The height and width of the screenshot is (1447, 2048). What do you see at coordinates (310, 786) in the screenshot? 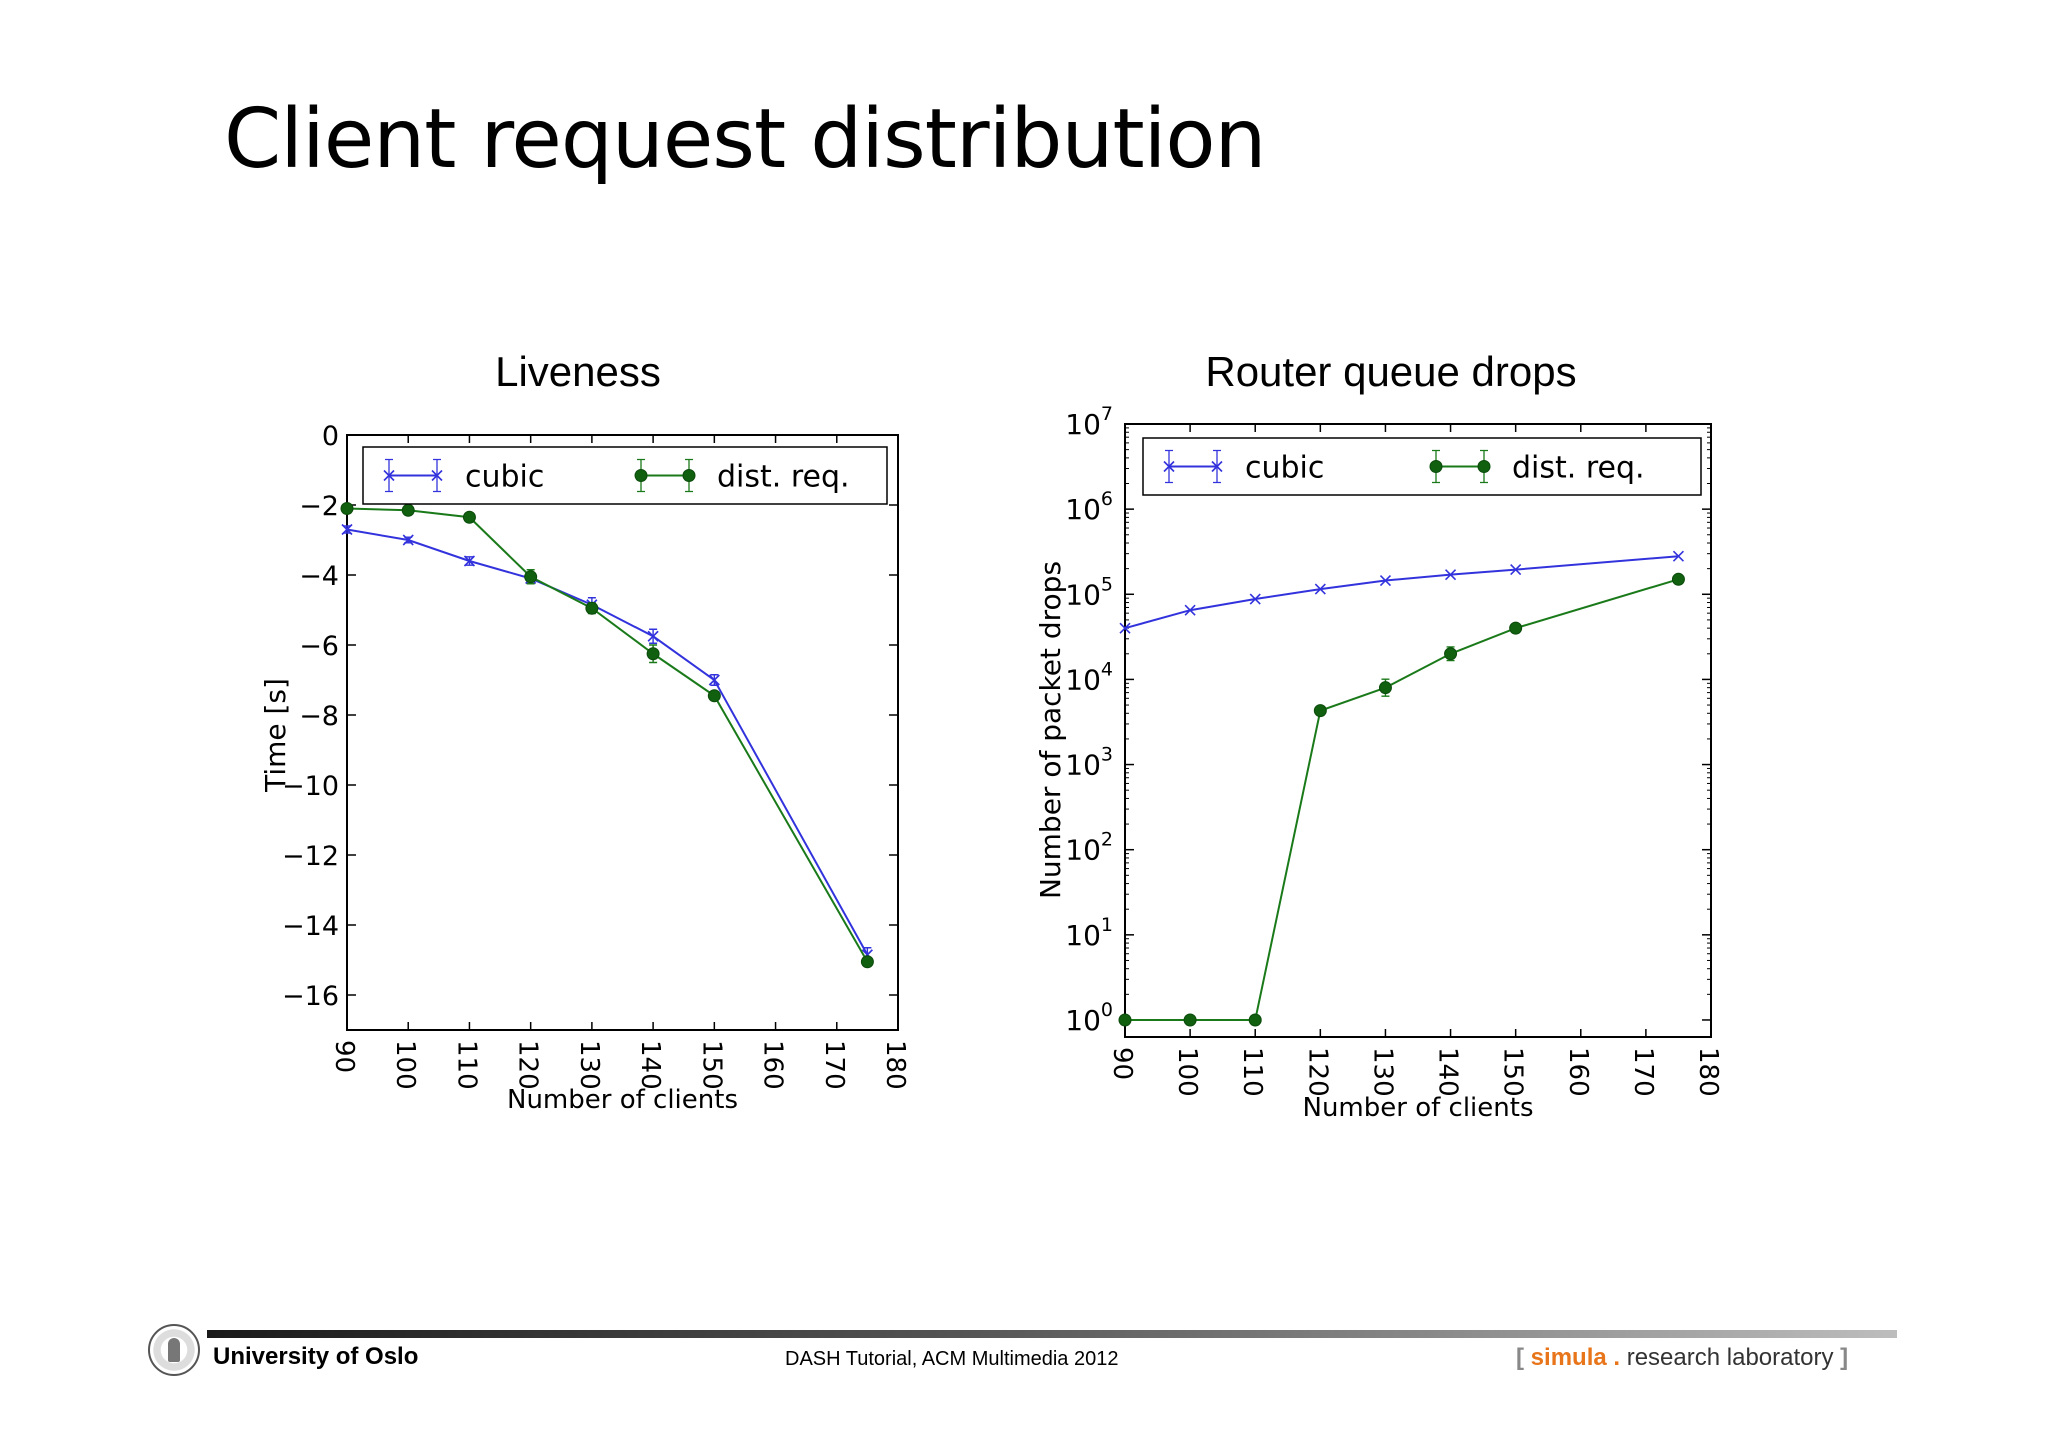
I see `y-tick-label: −10` at bounding box center [310, 786].